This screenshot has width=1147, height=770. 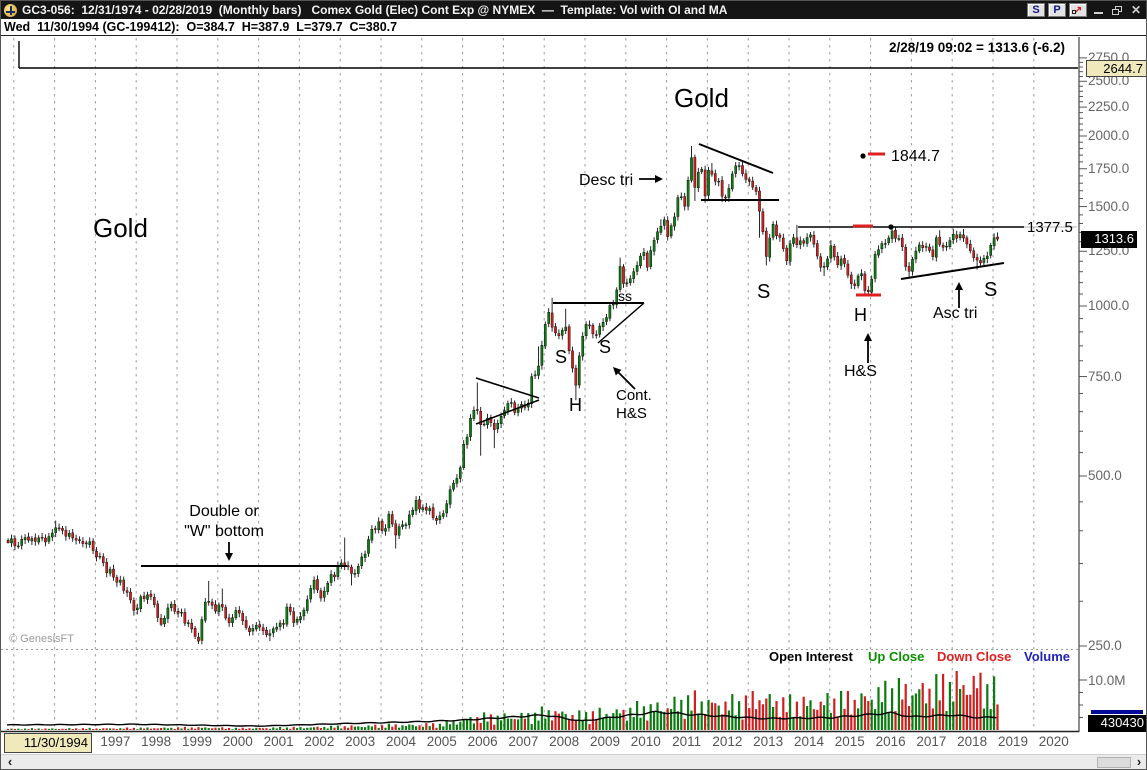 What do you see at coordinates (605, 741) in the screenshot?
I see `year-axis-label: 2009` at bounding box center [605, 741].